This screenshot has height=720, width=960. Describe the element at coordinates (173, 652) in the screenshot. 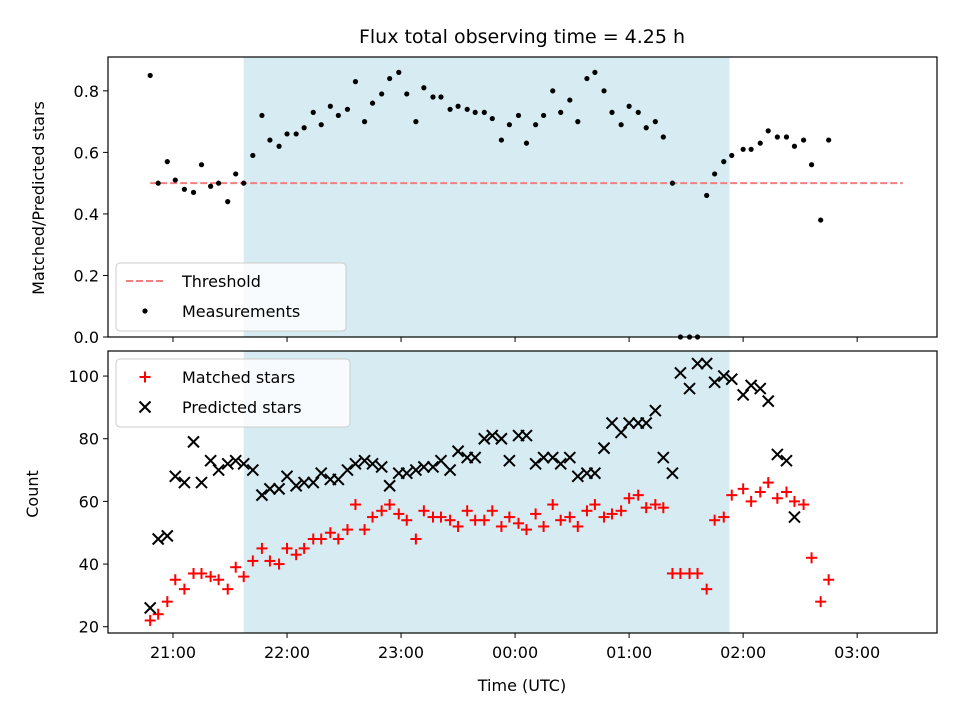

I see `x-tick-label: 21:00` at that location.